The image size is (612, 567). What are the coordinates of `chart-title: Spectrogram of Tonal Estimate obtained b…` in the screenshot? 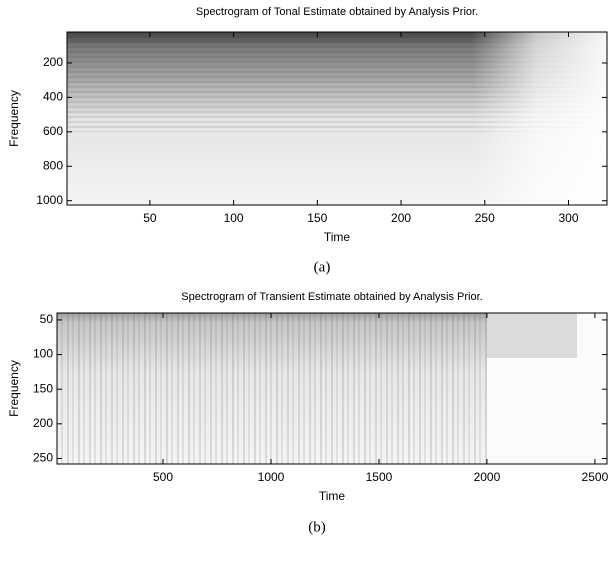 It's located at (337, 12).